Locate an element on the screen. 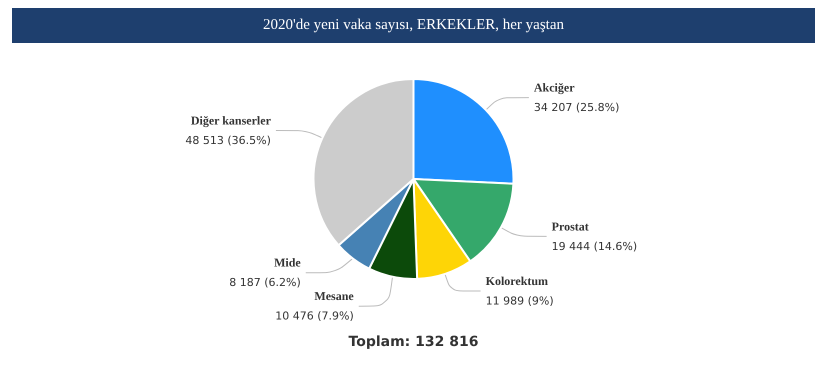 This screenshot has width=827, height=377. data-label: 11 989 (9%) is located at coordinates (520, 301).